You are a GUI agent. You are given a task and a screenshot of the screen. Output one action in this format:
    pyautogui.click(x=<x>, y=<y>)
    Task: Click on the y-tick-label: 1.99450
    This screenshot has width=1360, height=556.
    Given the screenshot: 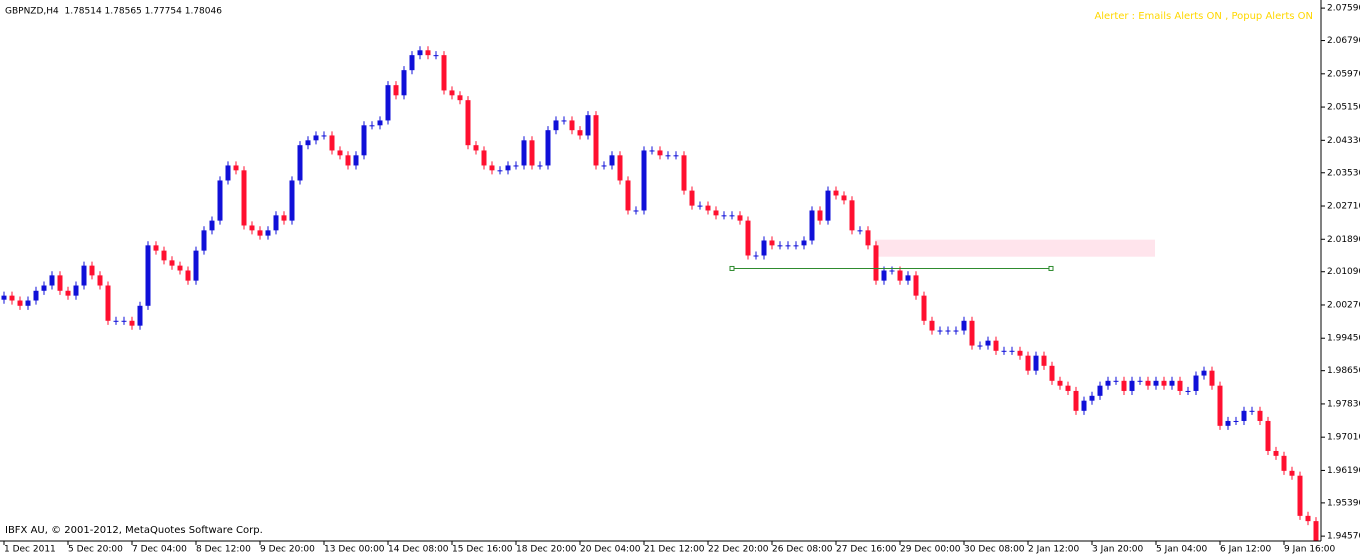 What is the action you would take?
    pyautogui.click(x=1343, y=339)
    